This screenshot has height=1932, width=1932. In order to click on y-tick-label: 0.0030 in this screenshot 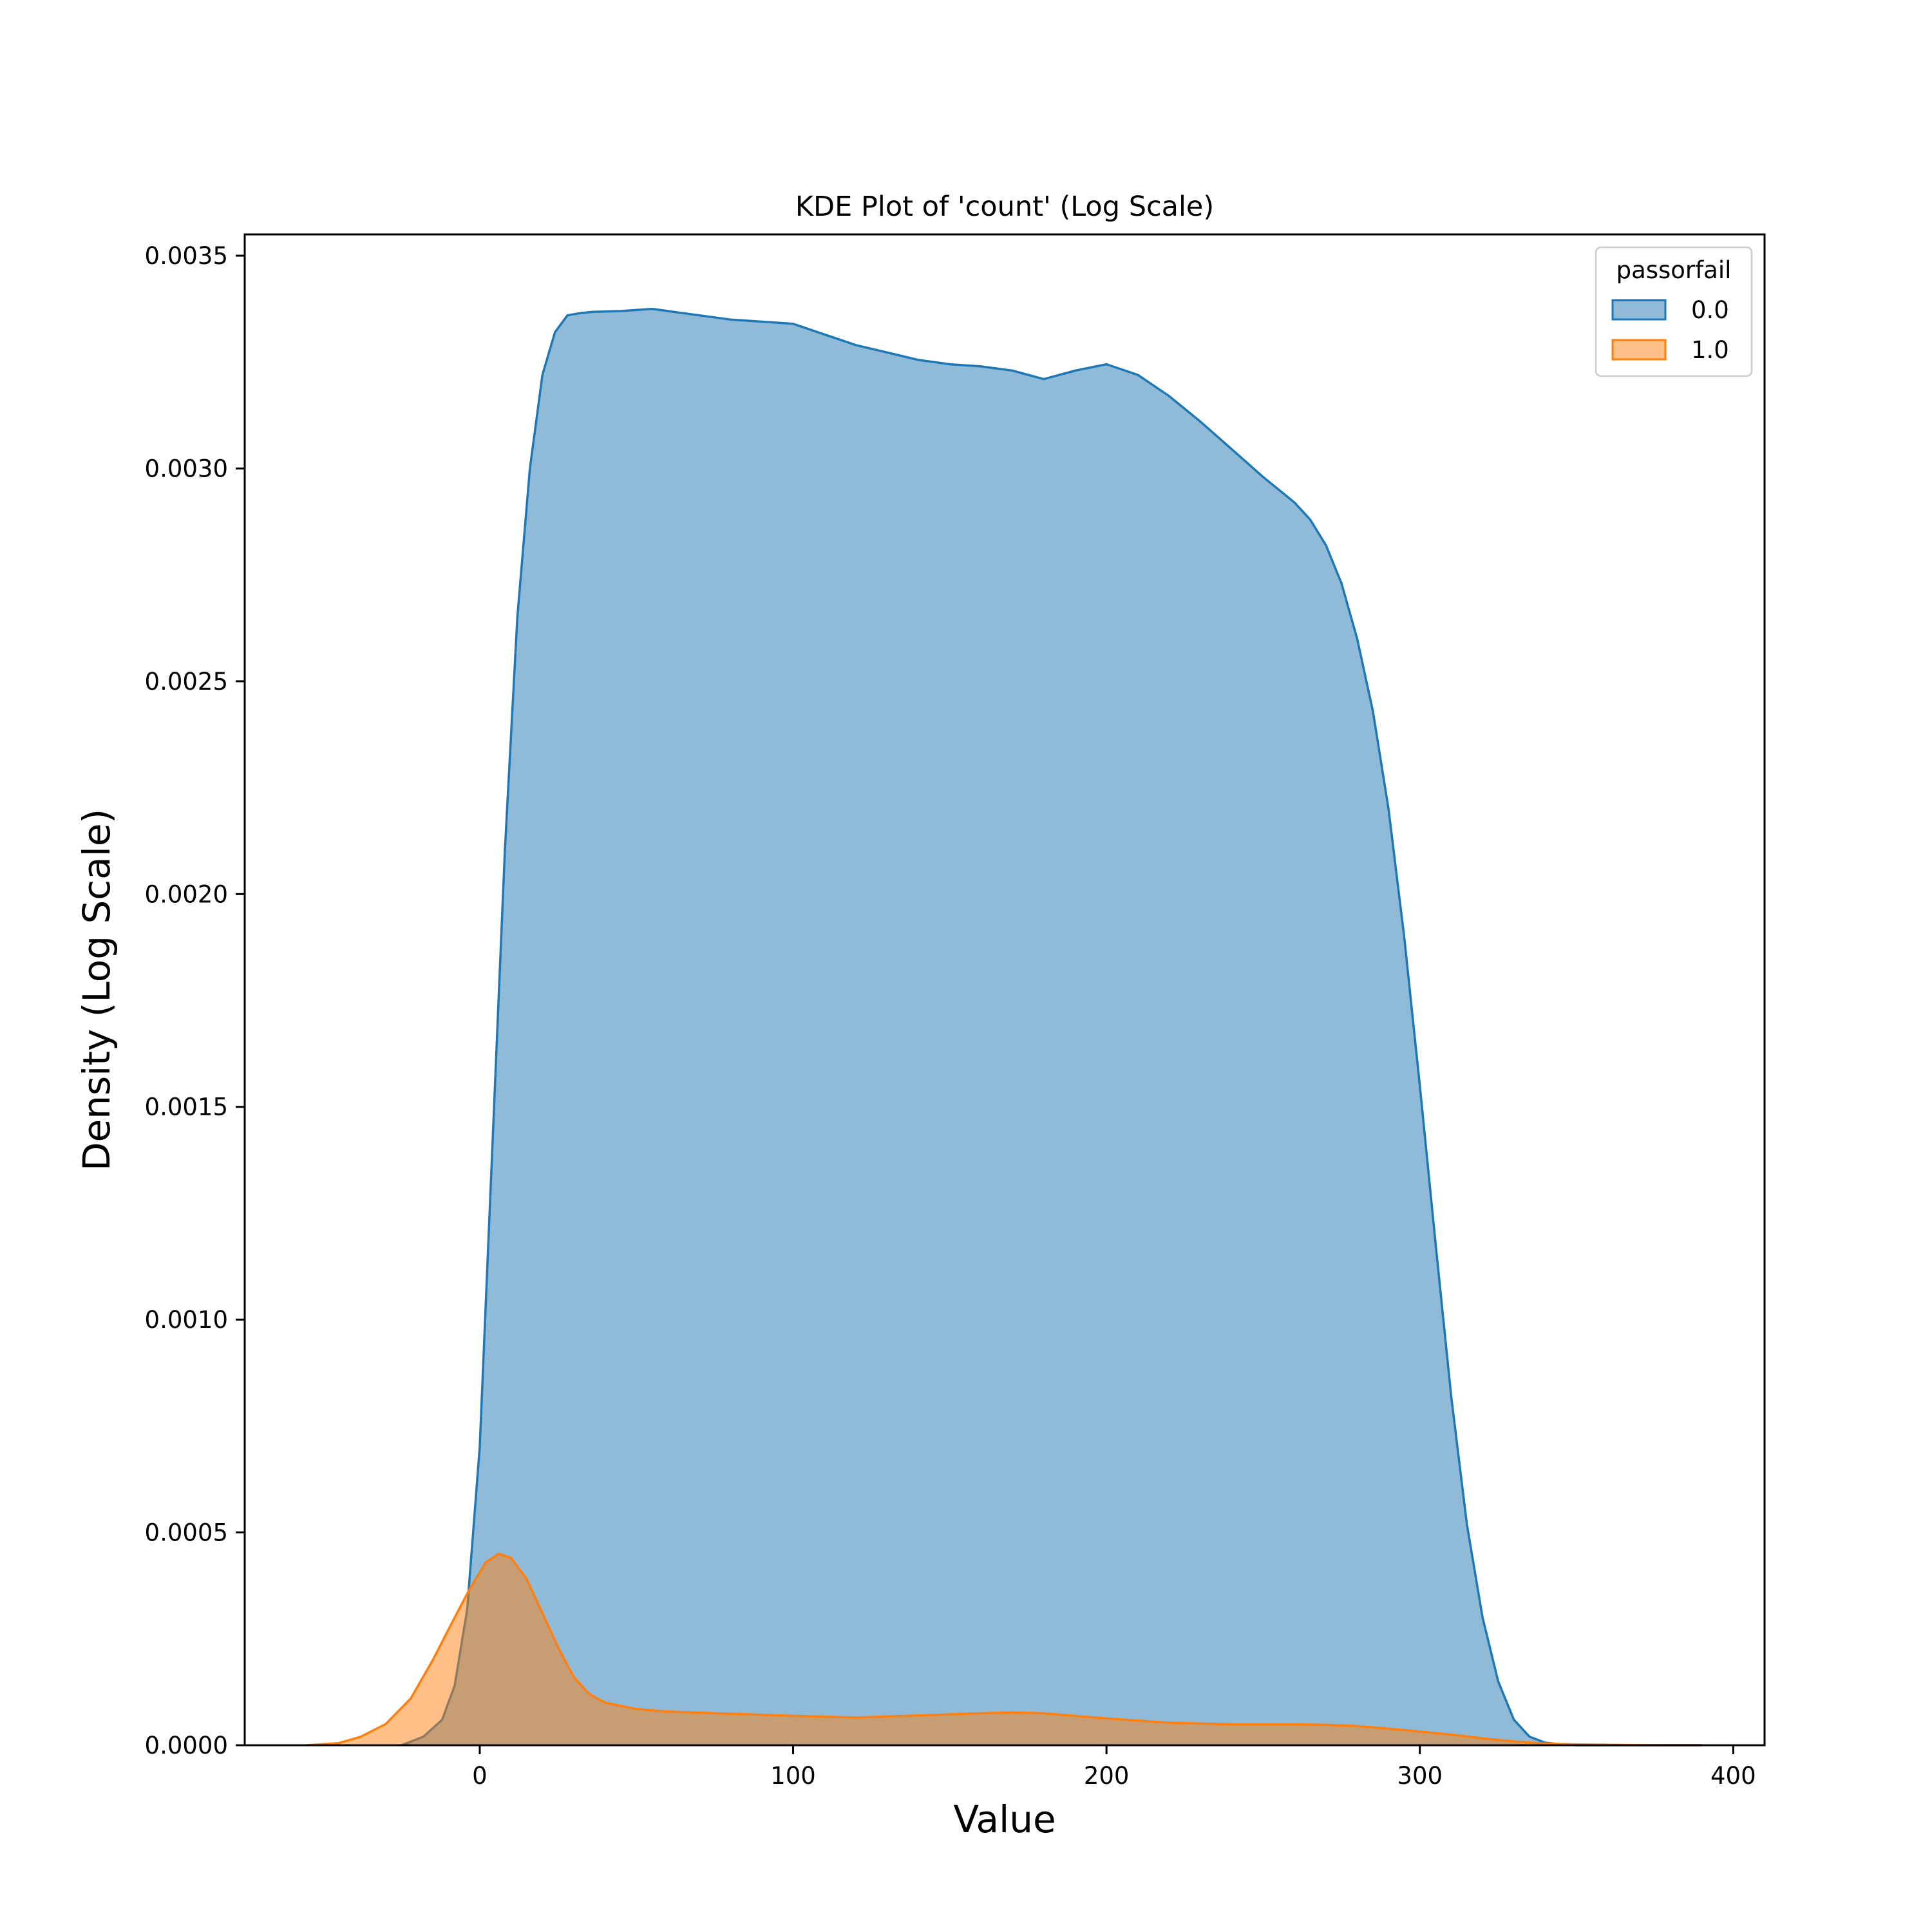, I will do `click(186, 468)`.